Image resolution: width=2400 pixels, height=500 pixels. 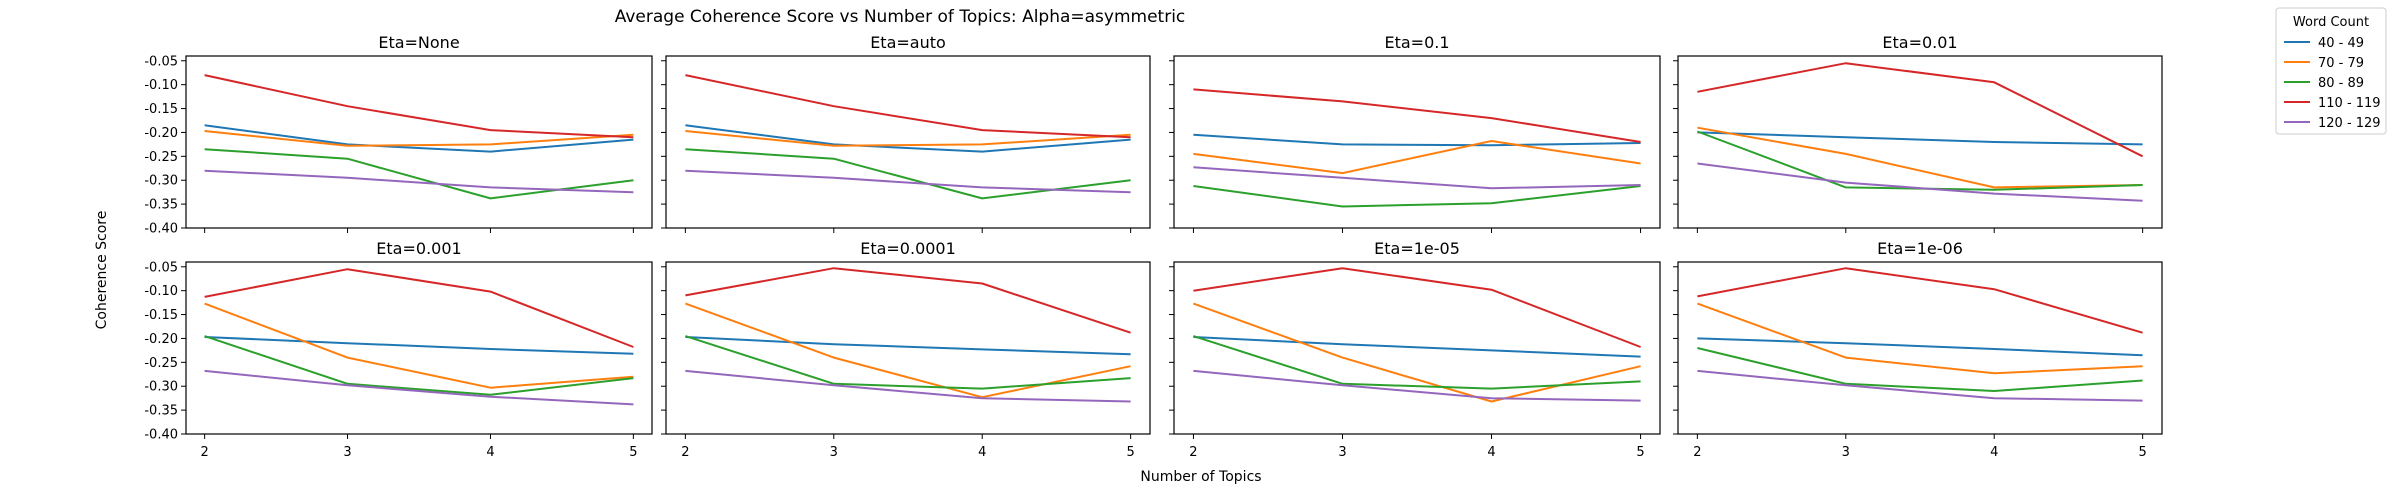 I want to click on subplot-8: Eta=1e-06 2 3 4 5, so click(x=1918, y=349).